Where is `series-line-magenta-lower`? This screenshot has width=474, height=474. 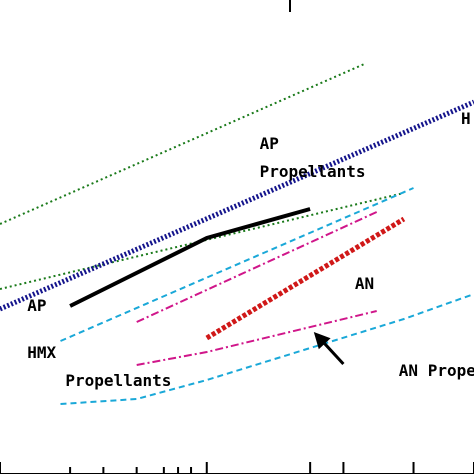
series-line-magenta-lower is located at coordinates (256, 338).